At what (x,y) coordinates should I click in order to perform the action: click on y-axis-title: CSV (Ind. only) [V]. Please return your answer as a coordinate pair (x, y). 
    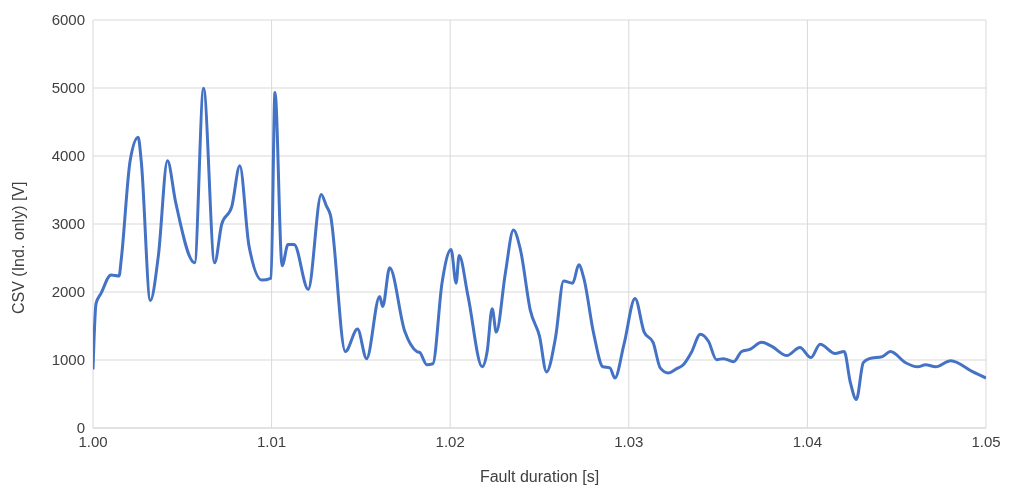
    Looking at the image, I should click on (18, 247).